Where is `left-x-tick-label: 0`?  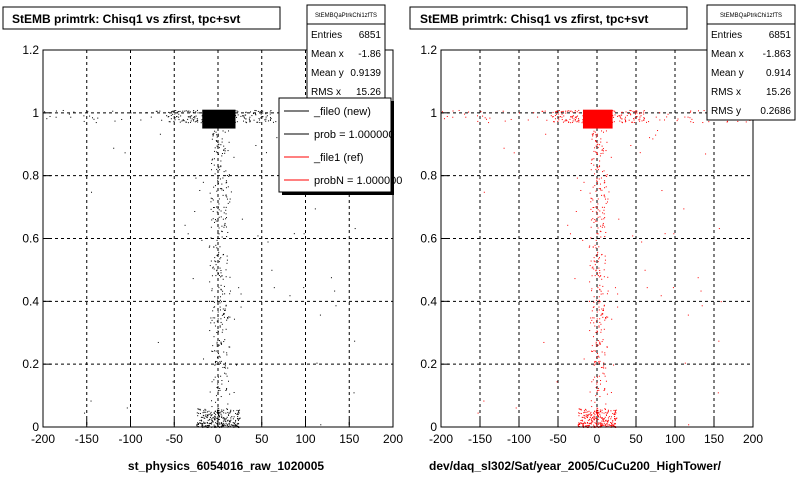 left-x-tick-label: 0 is located at coordinates (218, 439).